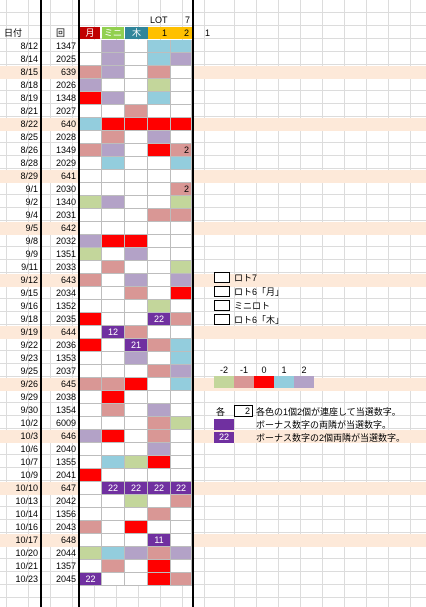  What do you see at coordinates (188, 20) in the screenshot?
I see `seven-label: 7` at bounding box center [188, 20].